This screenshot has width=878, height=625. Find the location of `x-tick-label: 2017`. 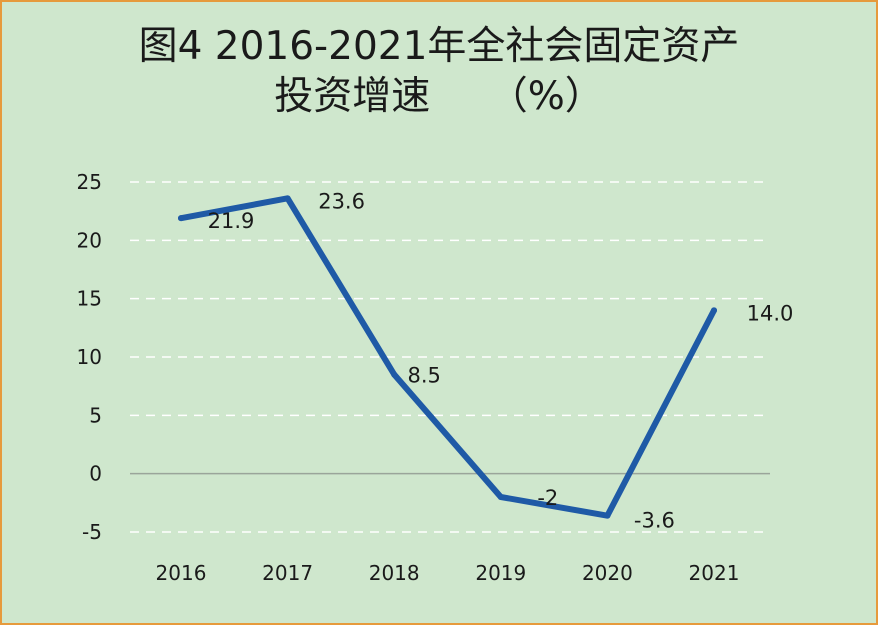

x-tick-label: 2017 is located at coordinates (287, 573).